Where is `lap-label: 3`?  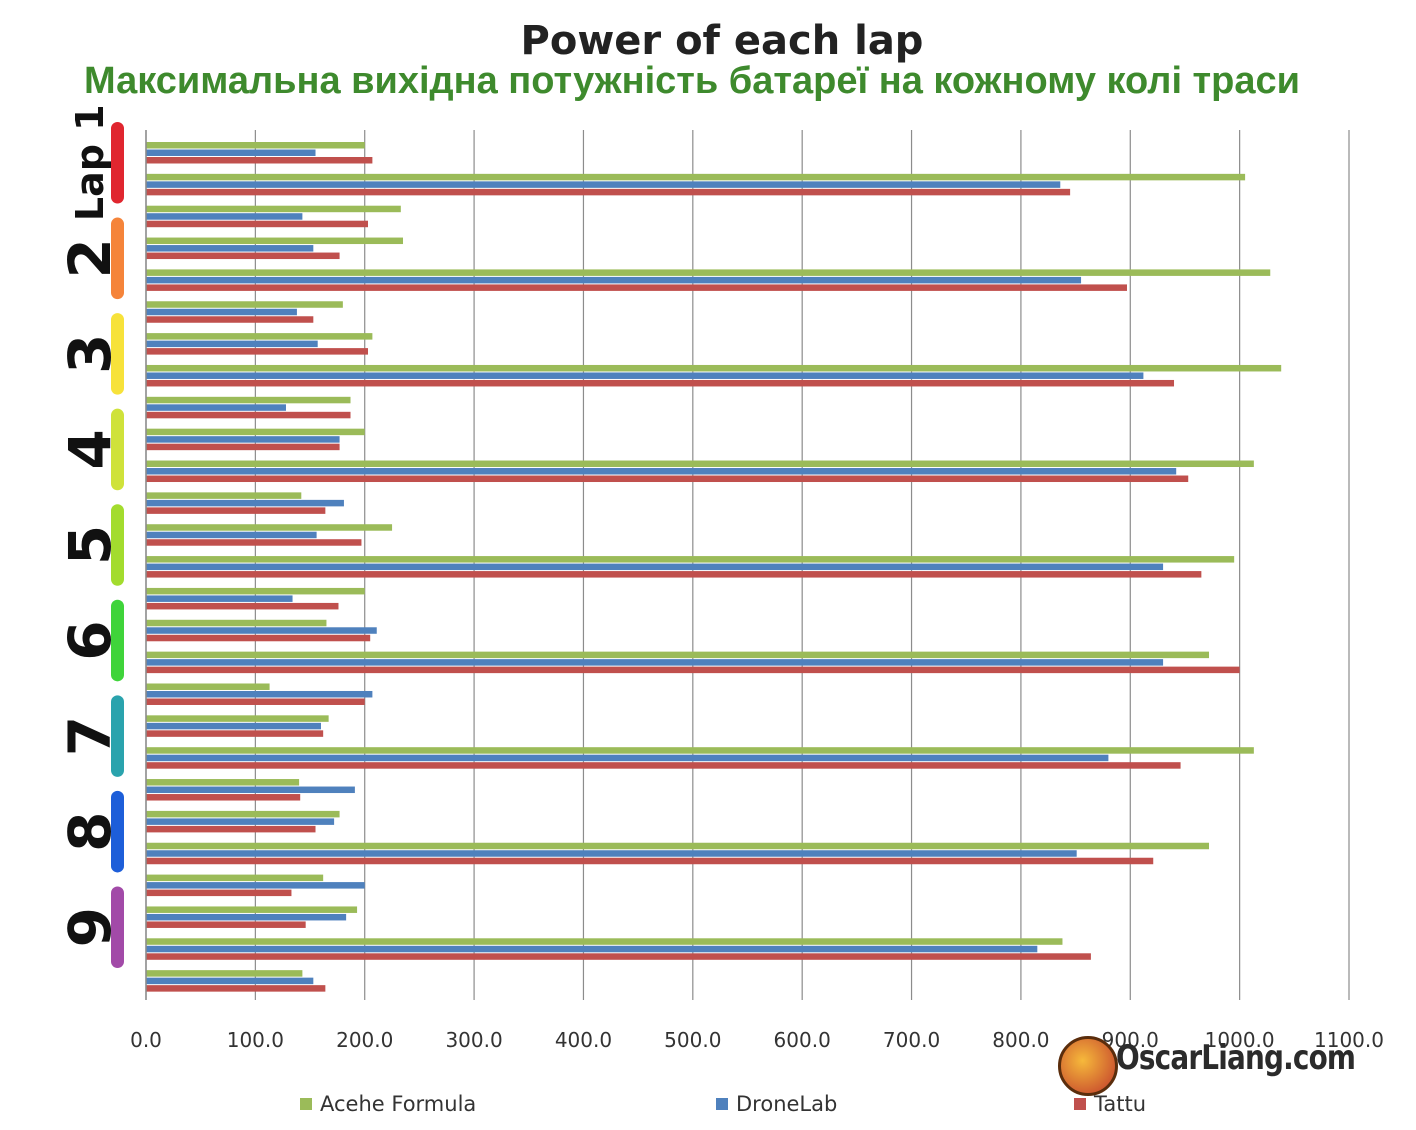
lap-label: 3 is located at coordinates (90, 354).